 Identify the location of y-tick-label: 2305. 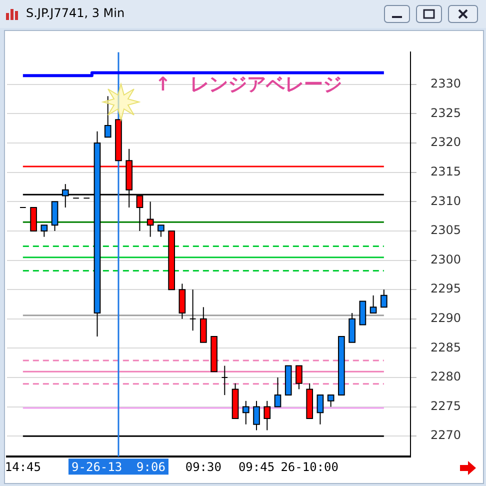
(446, 230).